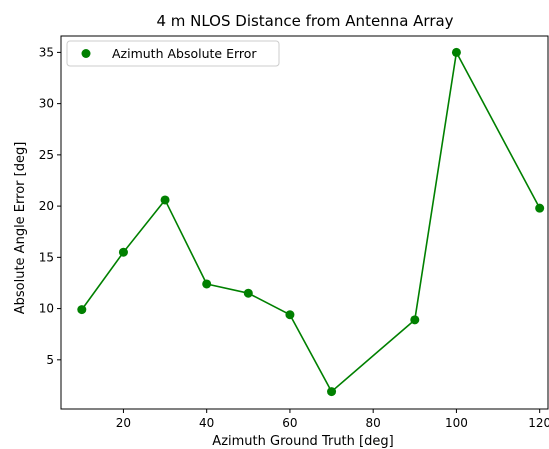 This screenshot has height=449, width=549. Describe the element at coordinates (184, 53) in the screenshot. I see `legend-label: Azimuth Absolute Error` at that location.